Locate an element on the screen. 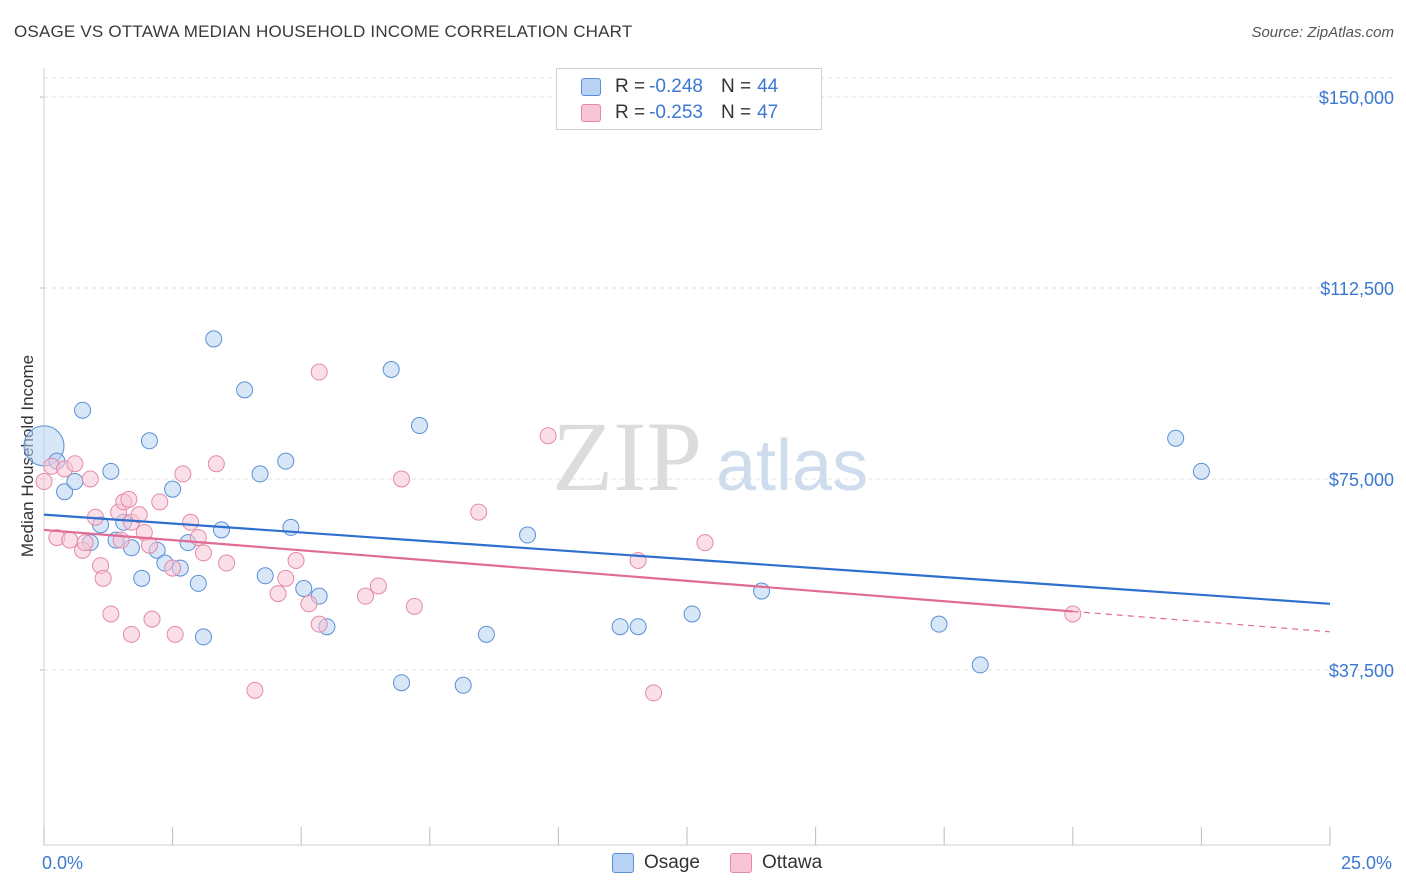 Image resolution: width=1406 pixels, height=892 pixels. ottawa-trend-extension is located at coordinates (1201, 621).